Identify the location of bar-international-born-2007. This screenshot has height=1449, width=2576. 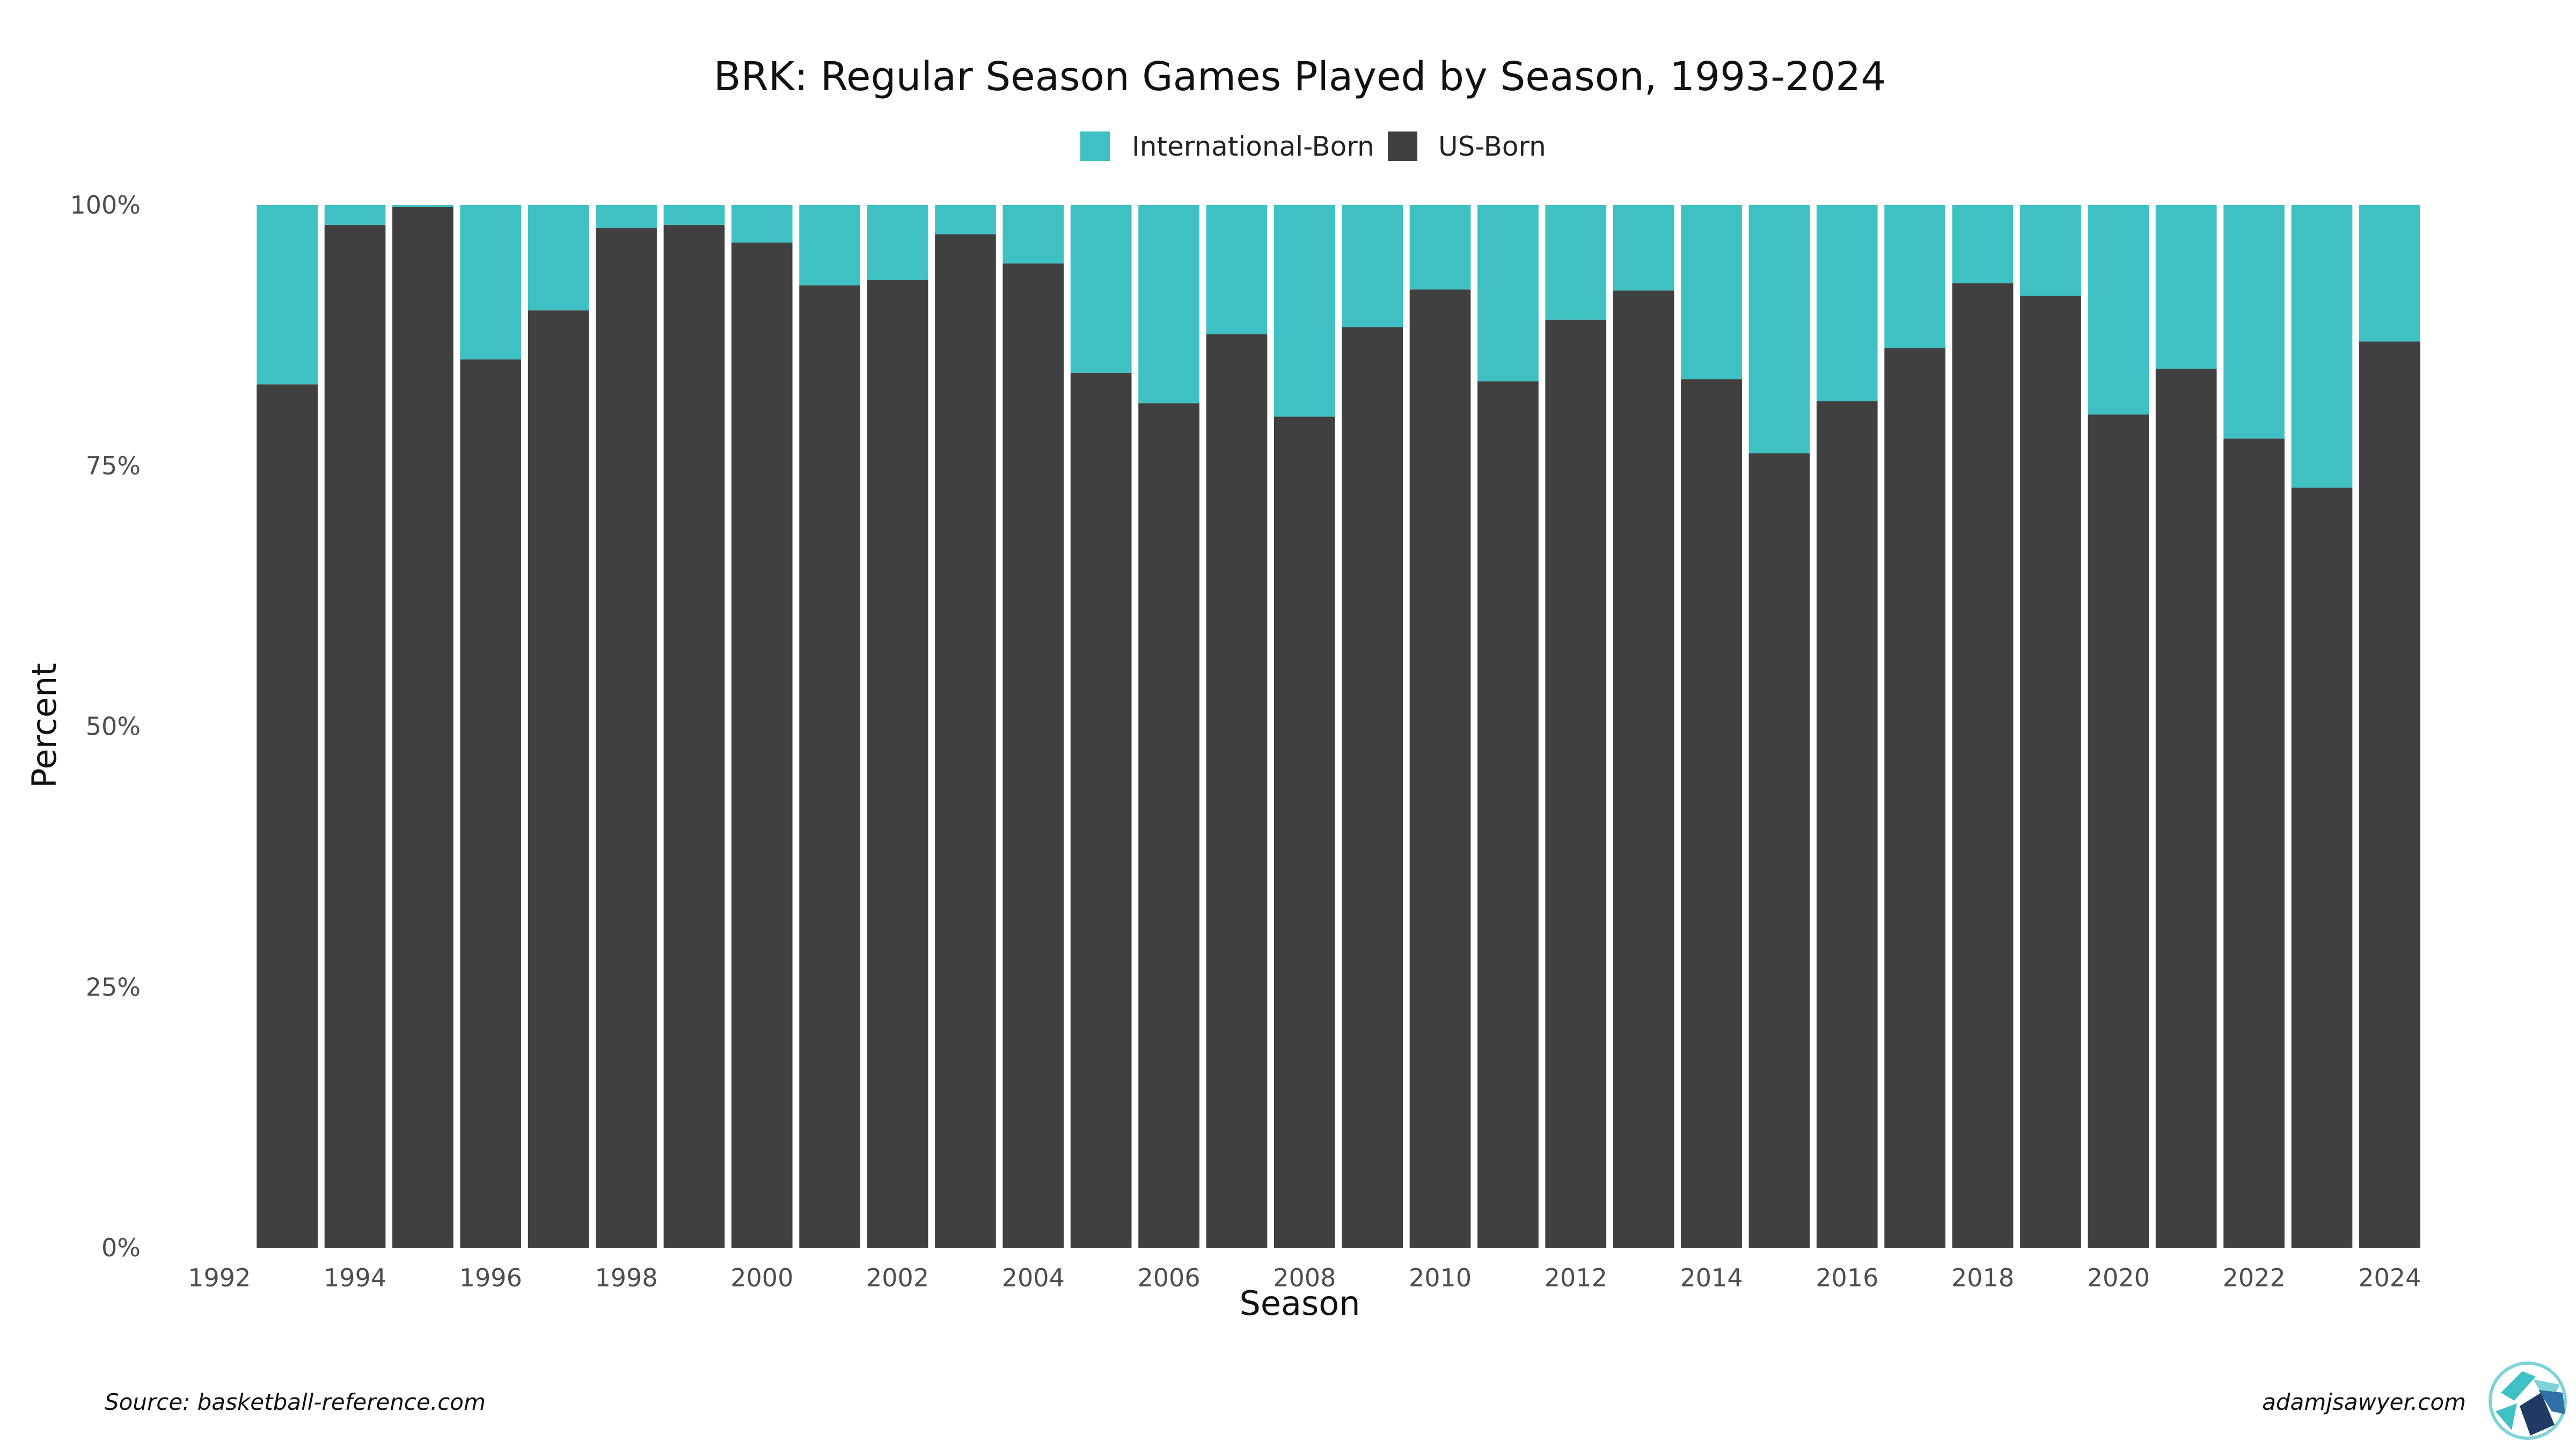
(1237, 269).